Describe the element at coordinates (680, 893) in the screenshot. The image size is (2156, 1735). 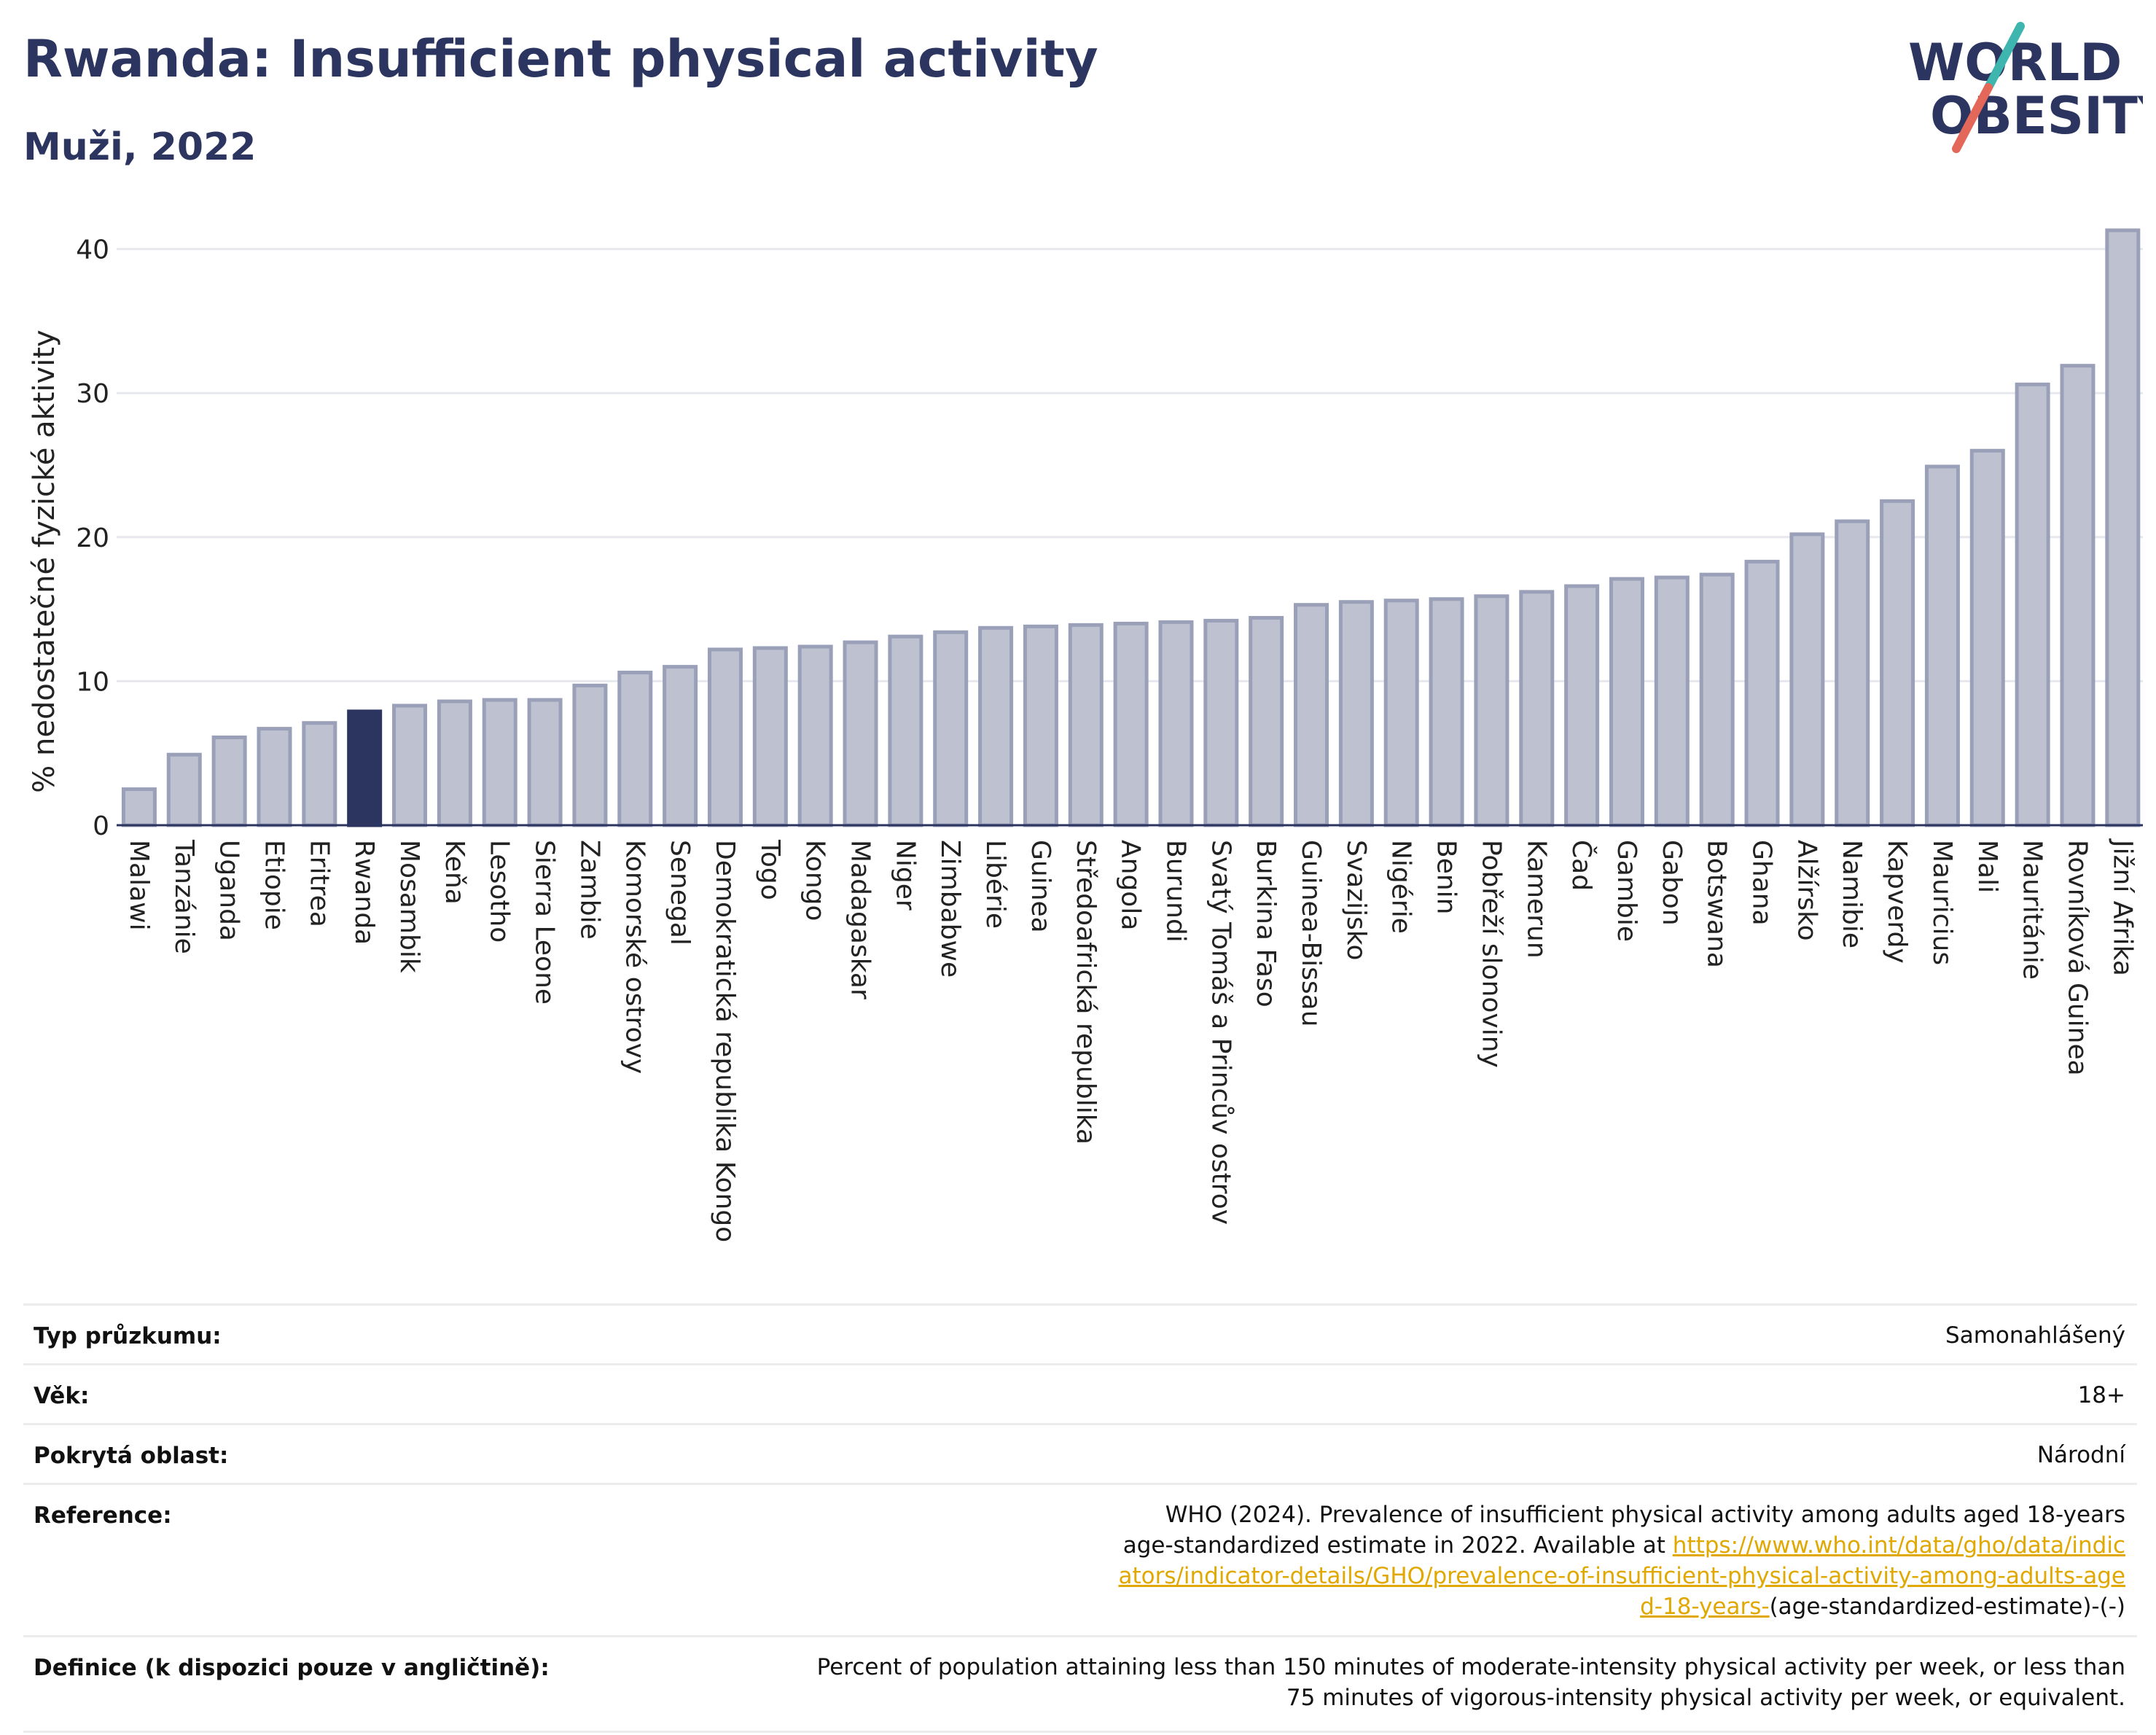
I see `x-tick-label: Senegal` at that location.